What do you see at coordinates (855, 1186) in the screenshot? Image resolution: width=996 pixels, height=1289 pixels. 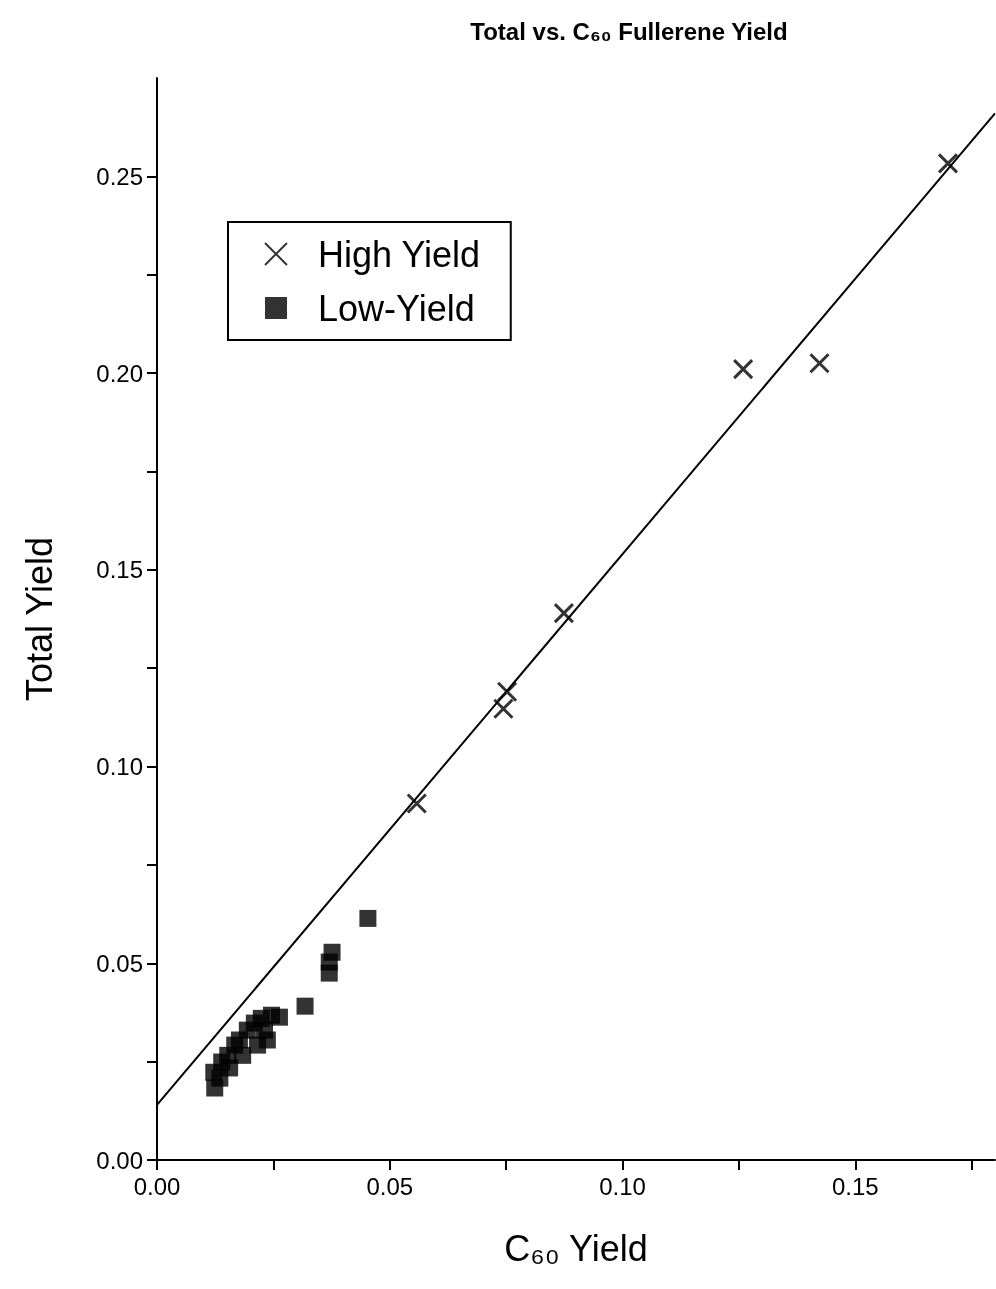 I see `x-tick-label: 0.15` at bounding box center [855, 1186].